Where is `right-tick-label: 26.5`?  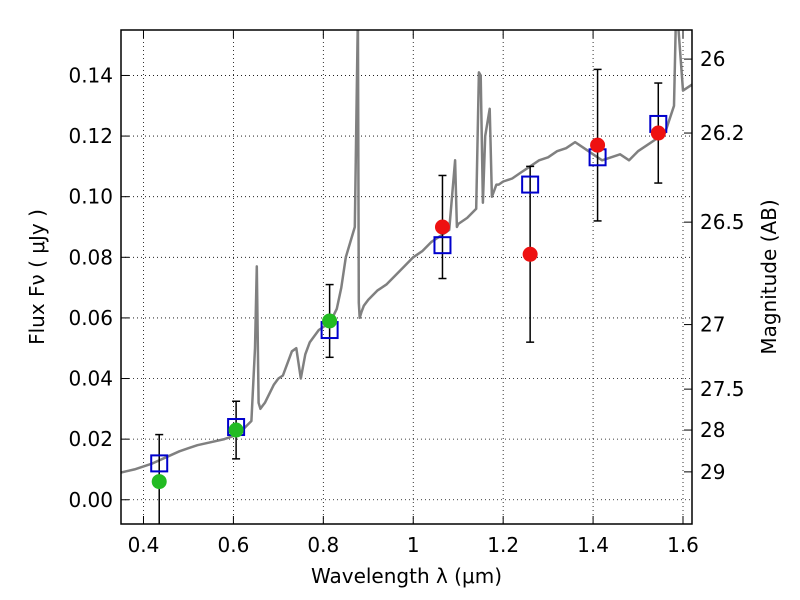
right-tick-label: 26.5 is located at coordinates (722, 222).